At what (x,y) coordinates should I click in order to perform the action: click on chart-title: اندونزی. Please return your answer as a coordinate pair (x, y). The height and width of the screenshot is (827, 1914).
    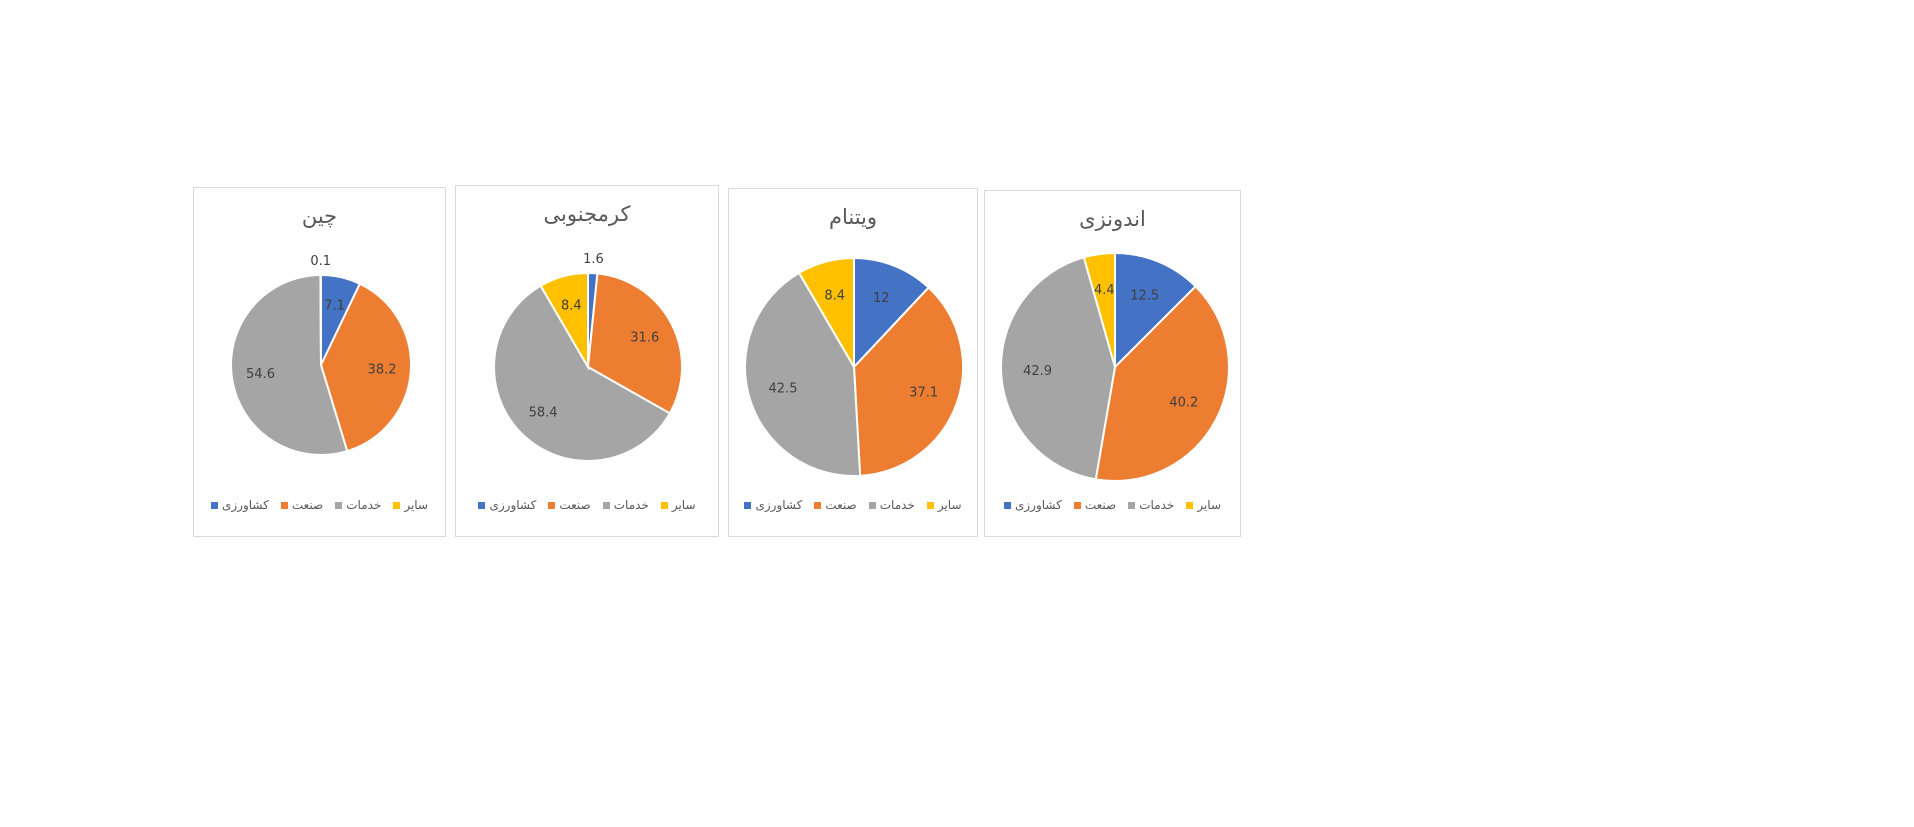
    Looking at the image, I should click on (1112, 219).